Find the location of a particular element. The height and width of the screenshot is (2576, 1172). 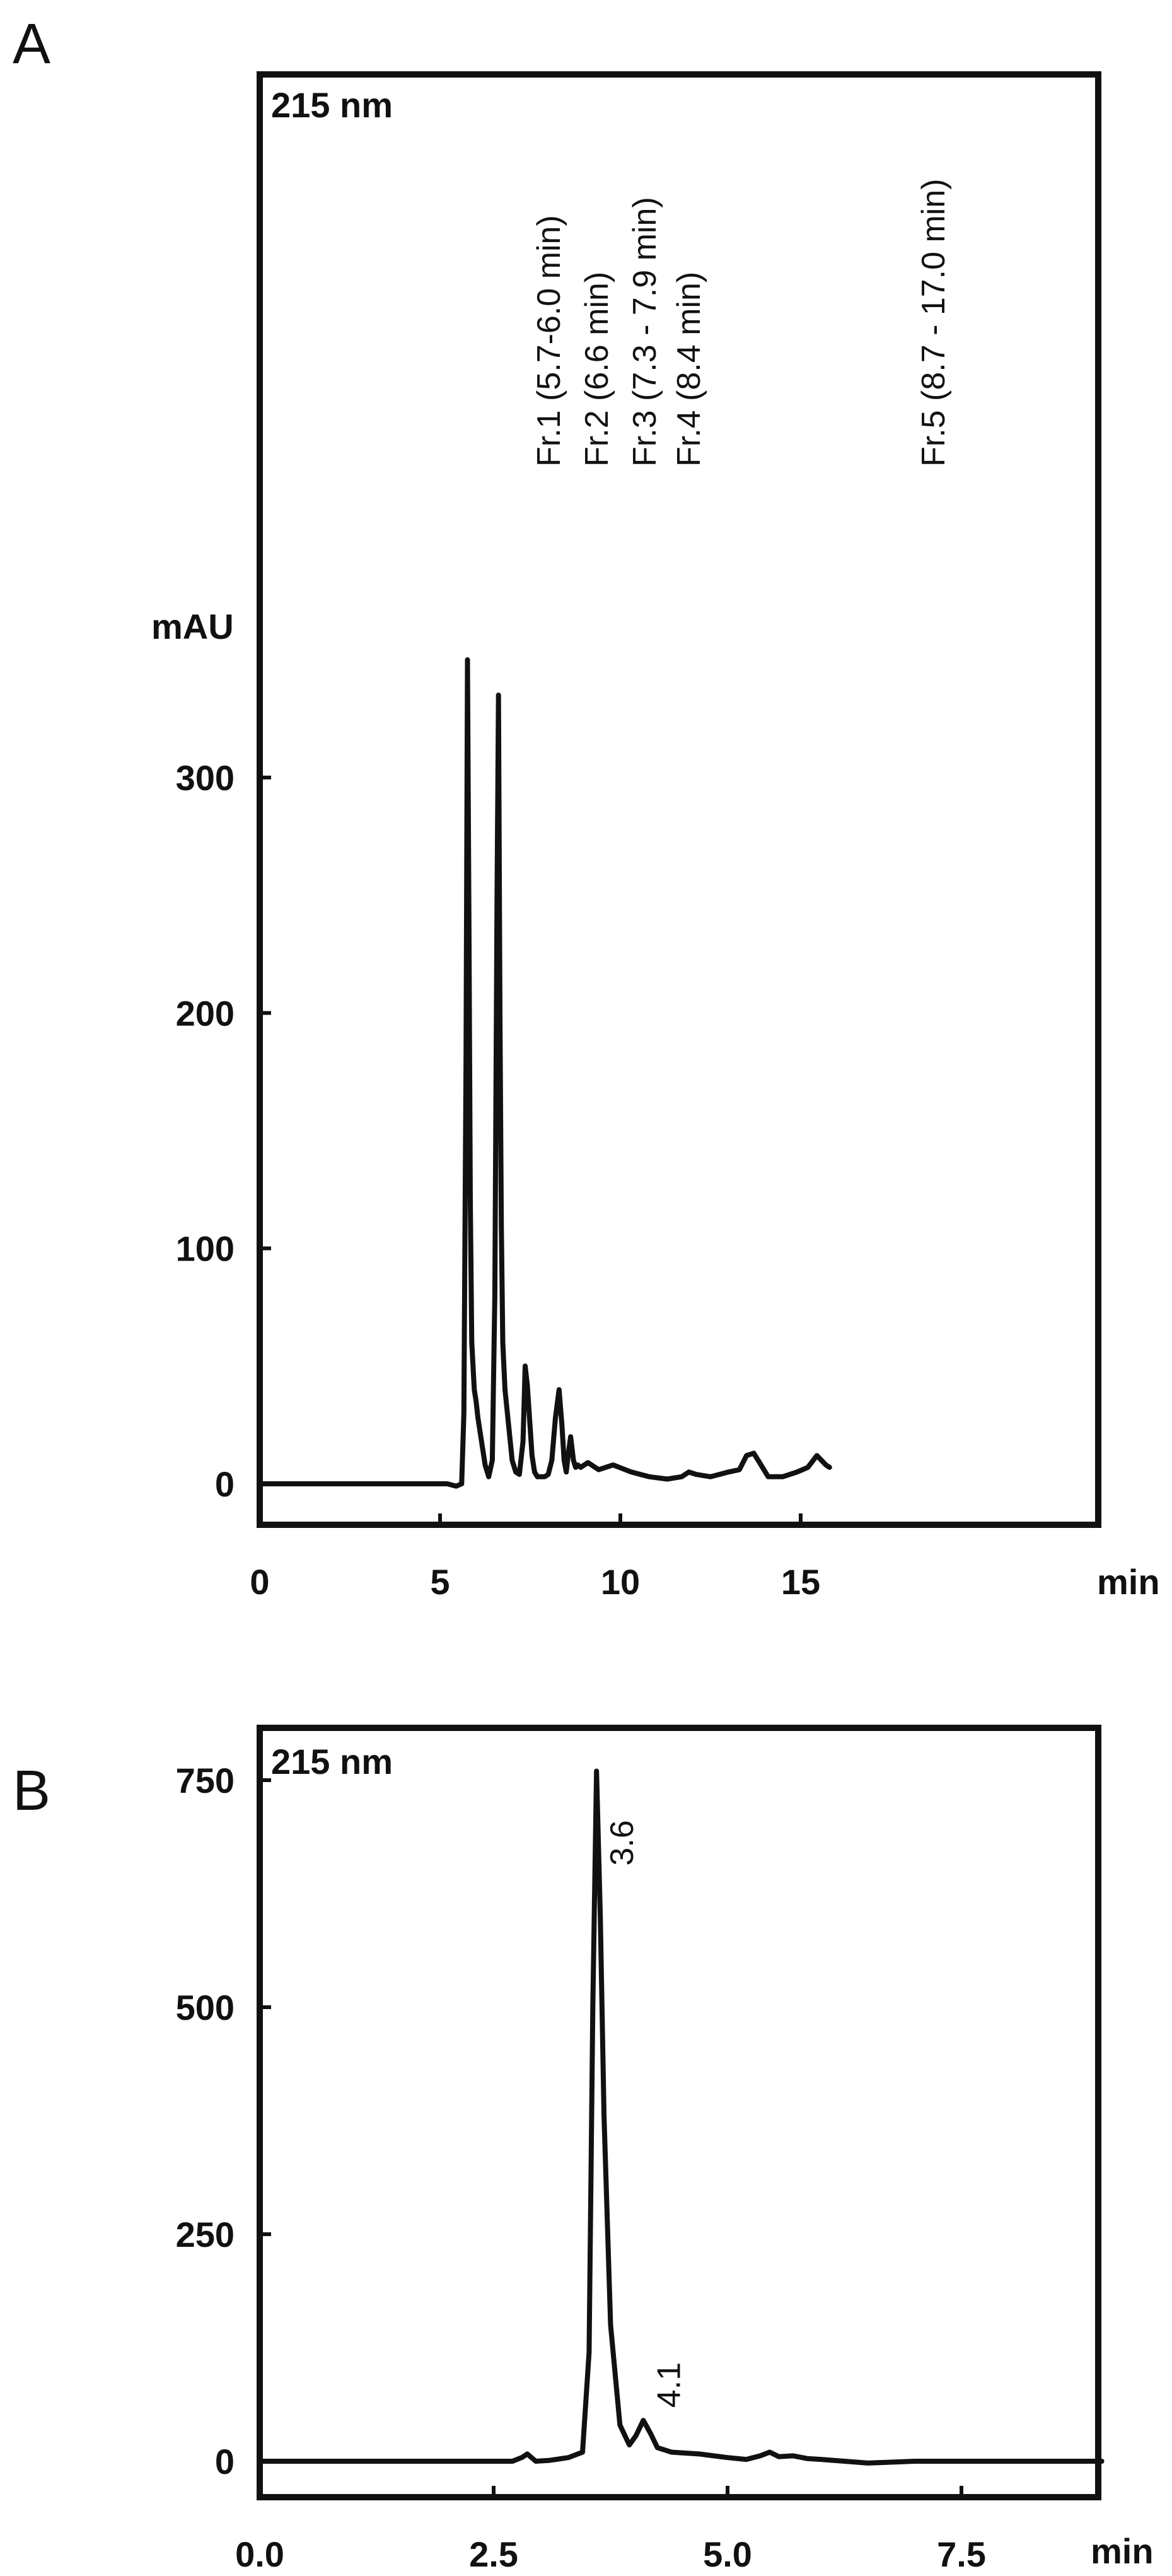

x-tick-label: 2.5 is located at coordinates (493, 2554).